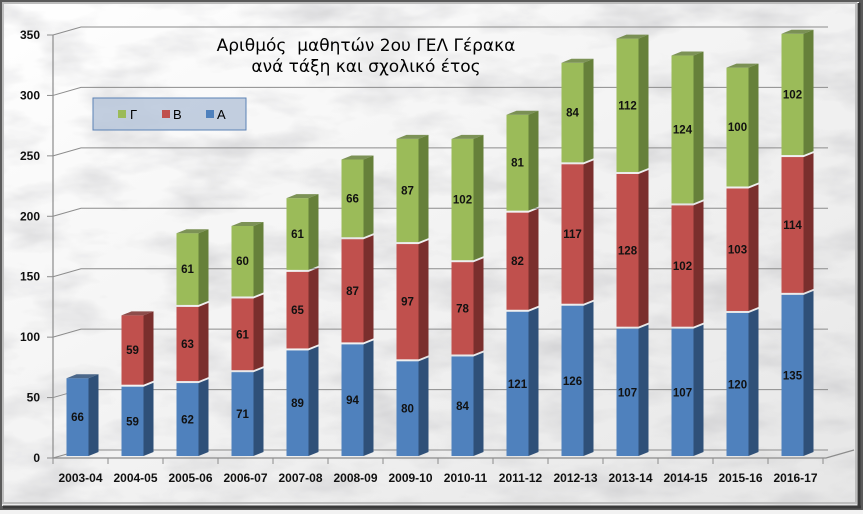  I want to click on x-tick-label: 2008-09, so click(355, 478).